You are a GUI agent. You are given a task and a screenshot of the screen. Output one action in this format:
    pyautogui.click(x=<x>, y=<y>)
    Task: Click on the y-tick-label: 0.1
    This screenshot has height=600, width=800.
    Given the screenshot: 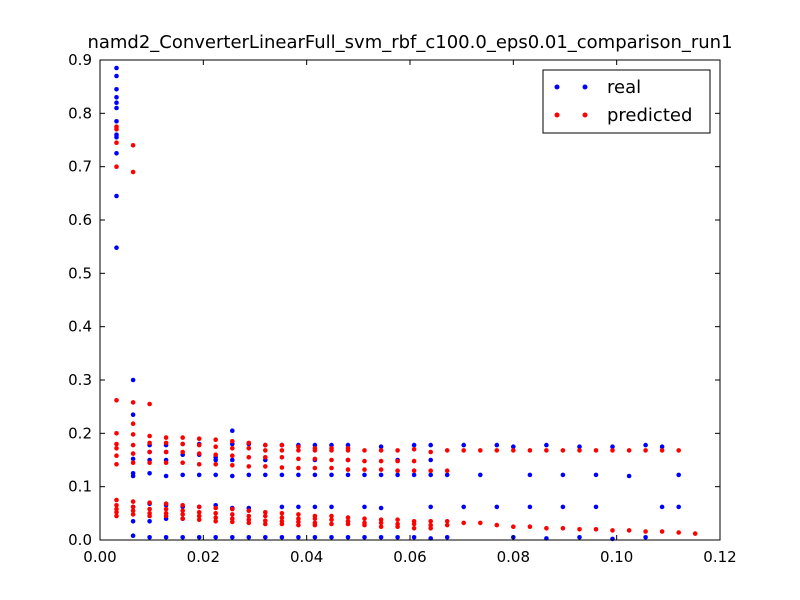 What is the action you would take?
    pyautogui.click(x=80, y=487)
    